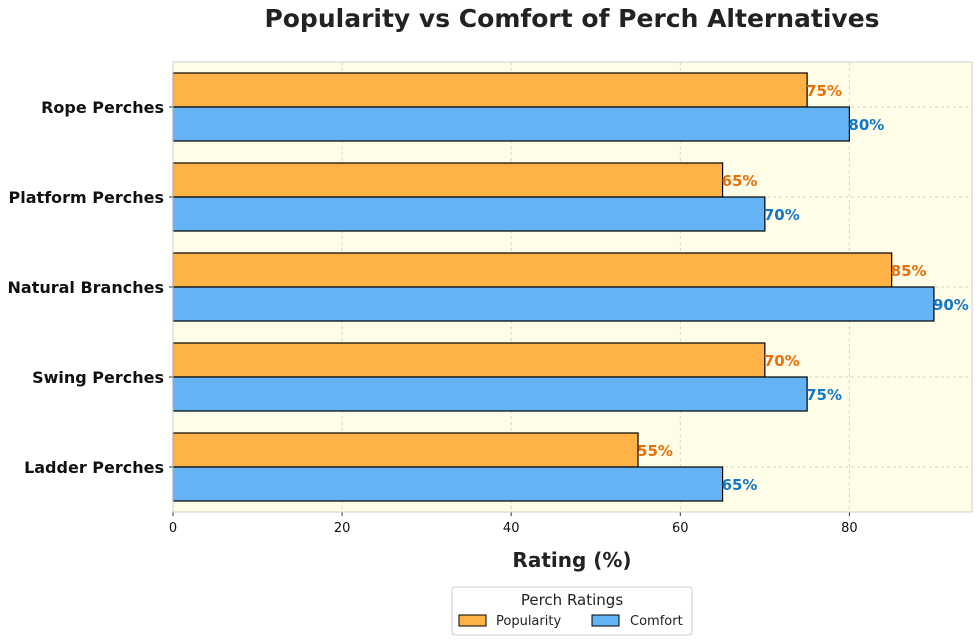  What do you see at coordinates (86, 197) in the screenshot?
I see `category-label: Platform Perches` at bounding box center [86, 197].